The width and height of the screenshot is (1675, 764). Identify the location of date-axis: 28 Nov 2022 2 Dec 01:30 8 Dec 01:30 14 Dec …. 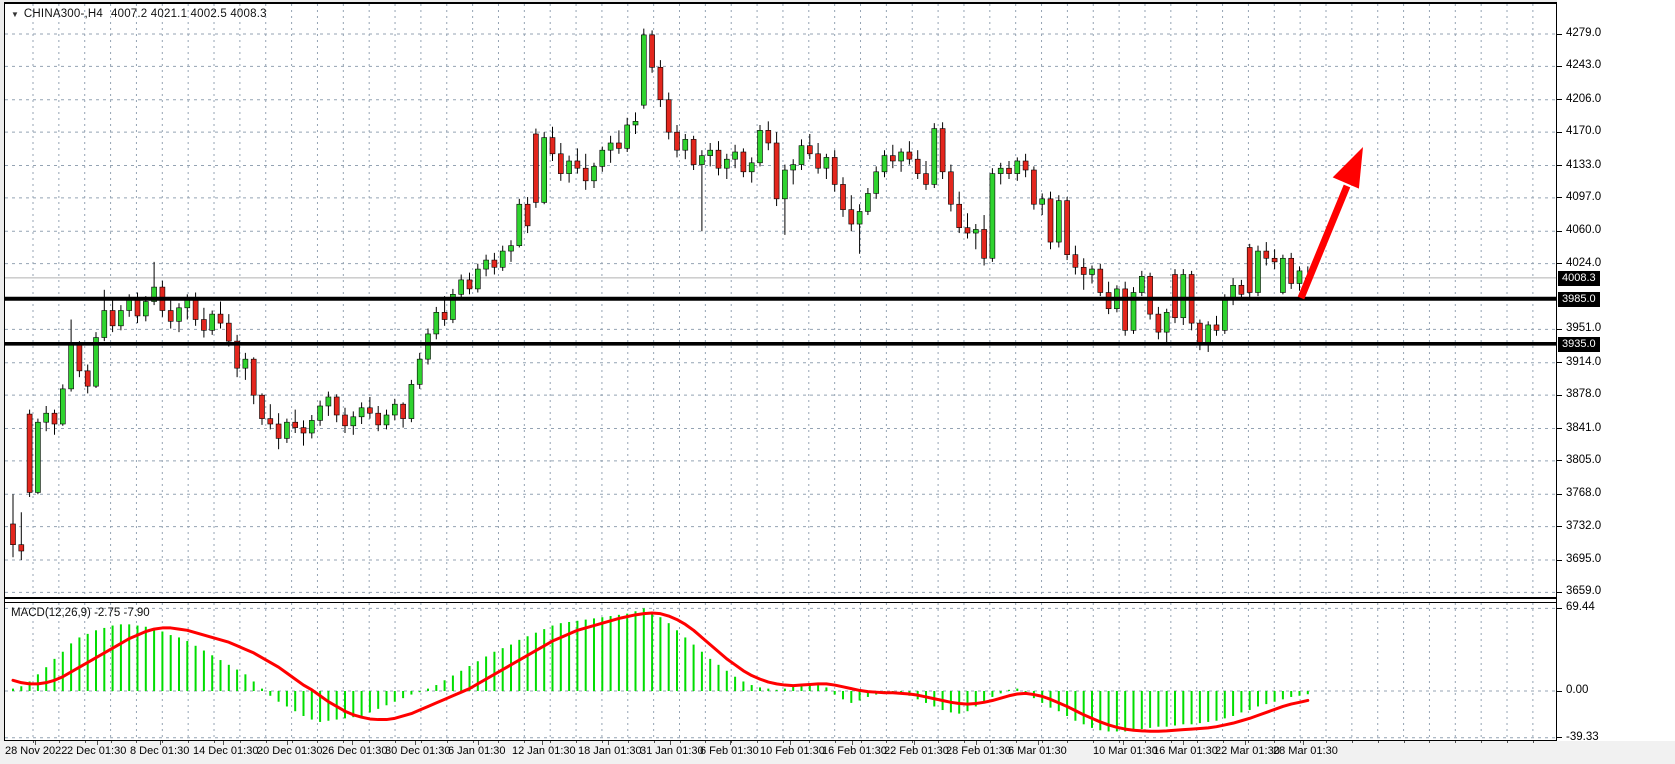
(837, 752).